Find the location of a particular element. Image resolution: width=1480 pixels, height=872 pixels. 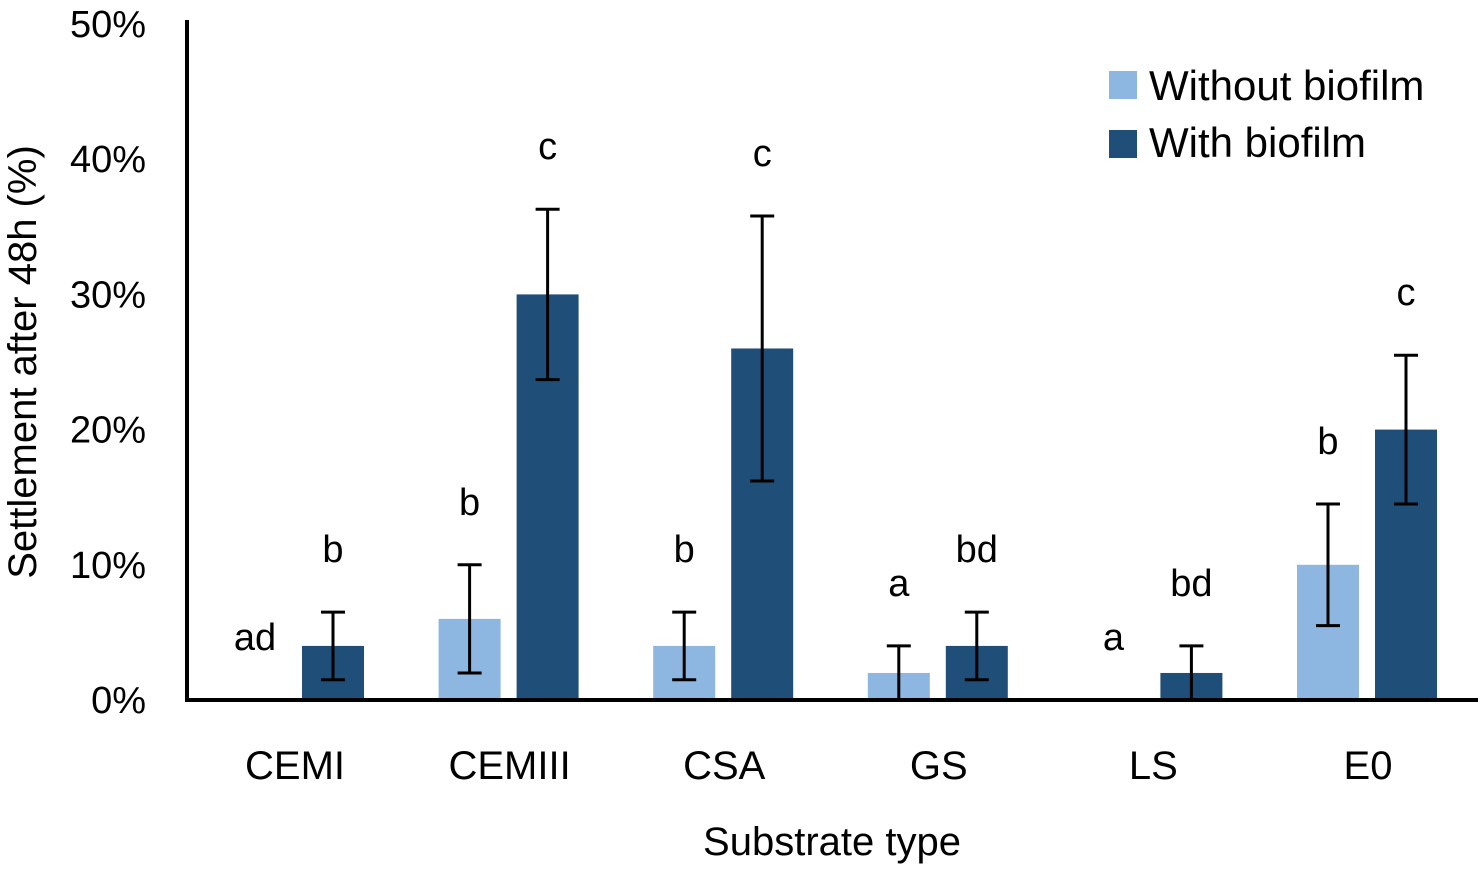

x-tick-label: CEMIII is located at coordinates (509, 766).